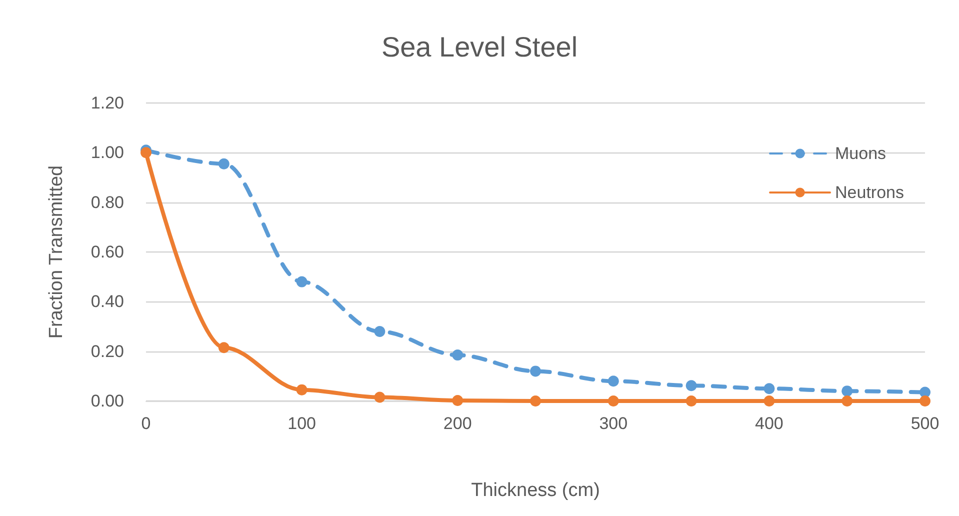 Image resolution: width=959 pixels, height=516 pixels. What do you see at coordinates (925, 423) in the screenshot?
I see `x-tick-label: 500` at bounding box center [925, 423].